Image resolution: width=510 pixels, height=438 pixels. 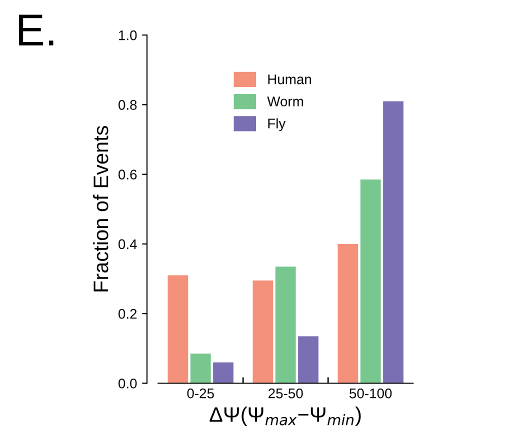 I want to click on y-tick-label: 0.8, so click(x=127, y=105).